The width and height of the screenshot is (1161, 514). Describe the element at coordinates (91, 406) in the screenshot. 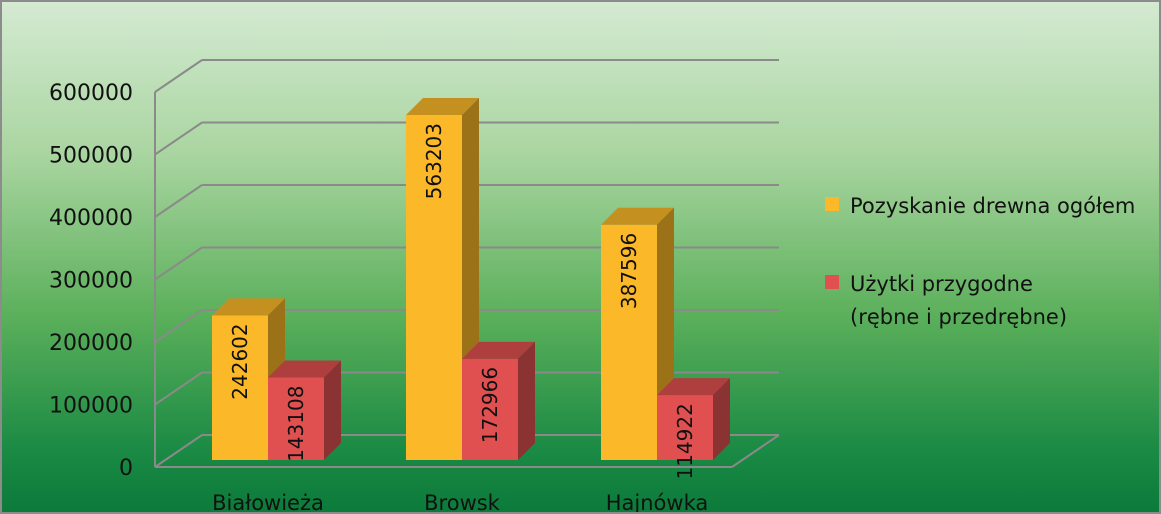

I see `y-tick-label: 100000` at that location.